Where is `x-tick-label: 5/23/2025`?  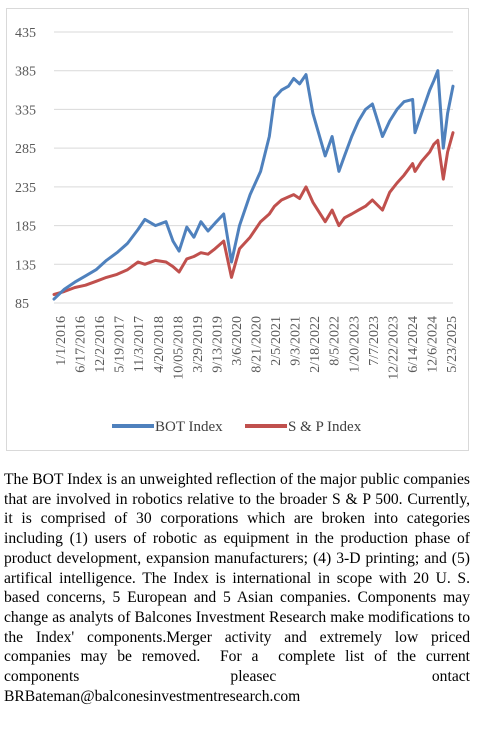
x-tick-label: 5/23/2025 is located at coordinates (452, 344).